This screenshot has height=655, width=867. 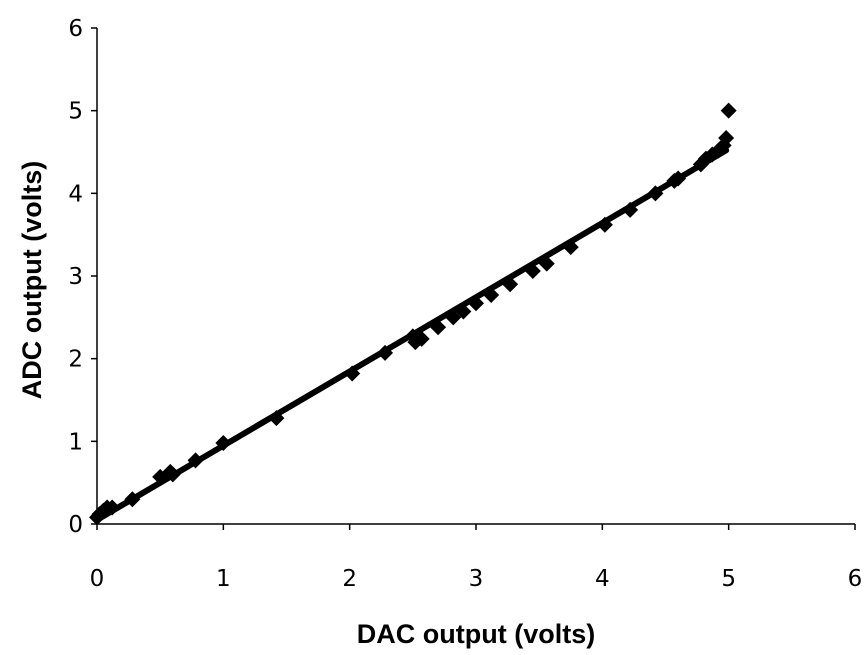 I want to click on y-axis-title: ADC output (volts), so click(x=32, y=280).